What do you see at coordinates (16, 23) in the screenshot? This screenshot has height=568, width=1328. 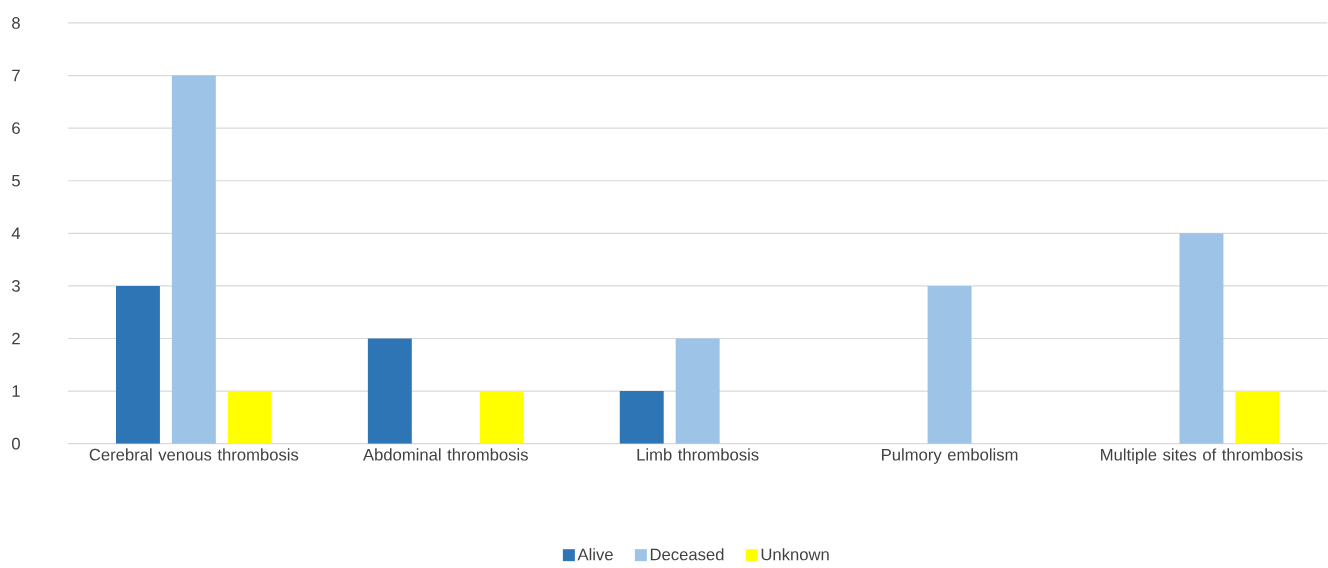 I see `y-tick-label: 8` at bounding box center [16, 23].